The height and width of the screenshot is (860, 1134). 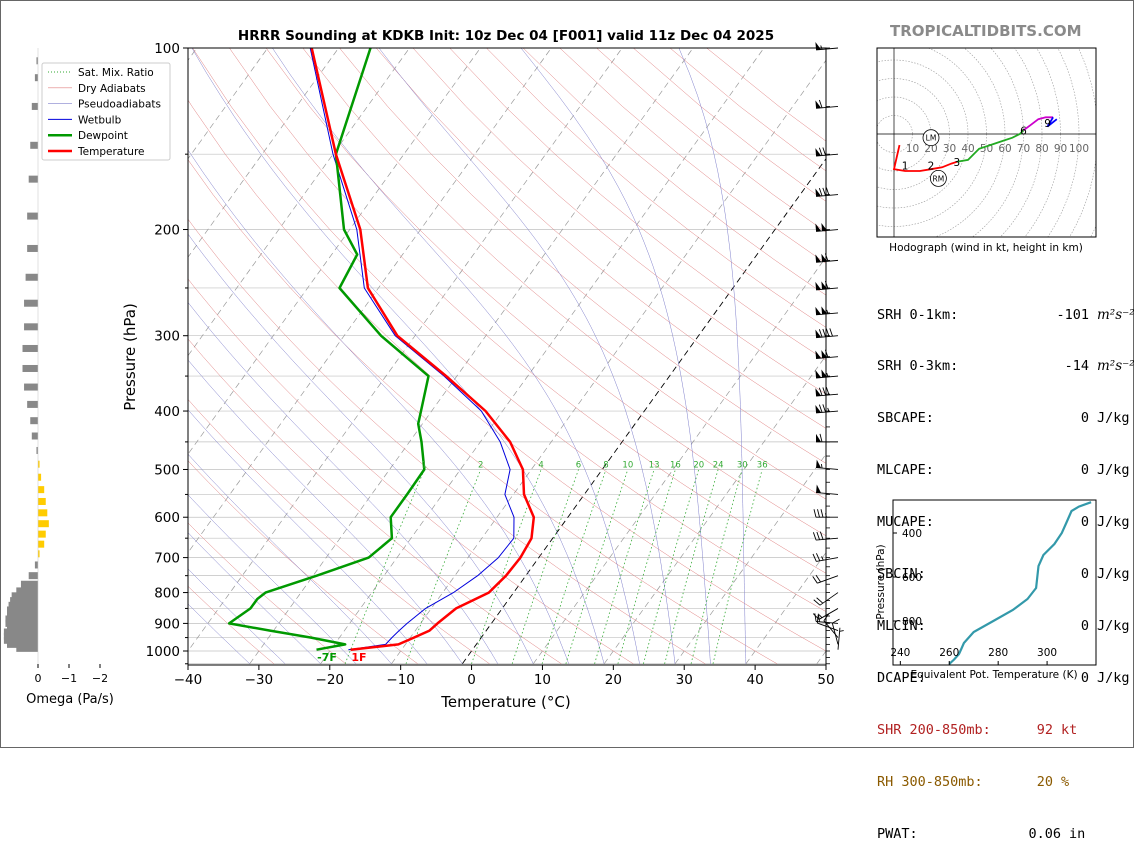 I want to click on legend-label: Dry Adiabats, so click(x=112, y=89).